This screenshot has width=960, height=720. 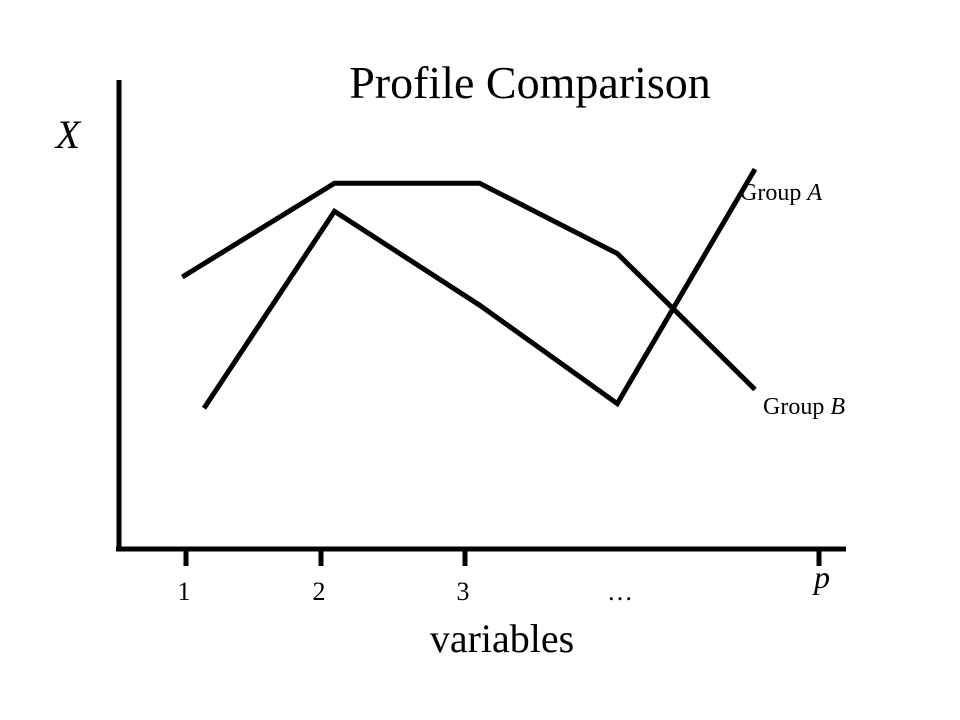 What do you see at coordinates (821, 577) in the screenshot?
I see `x-tick-label-5: p` at bounding box center [821, 577].